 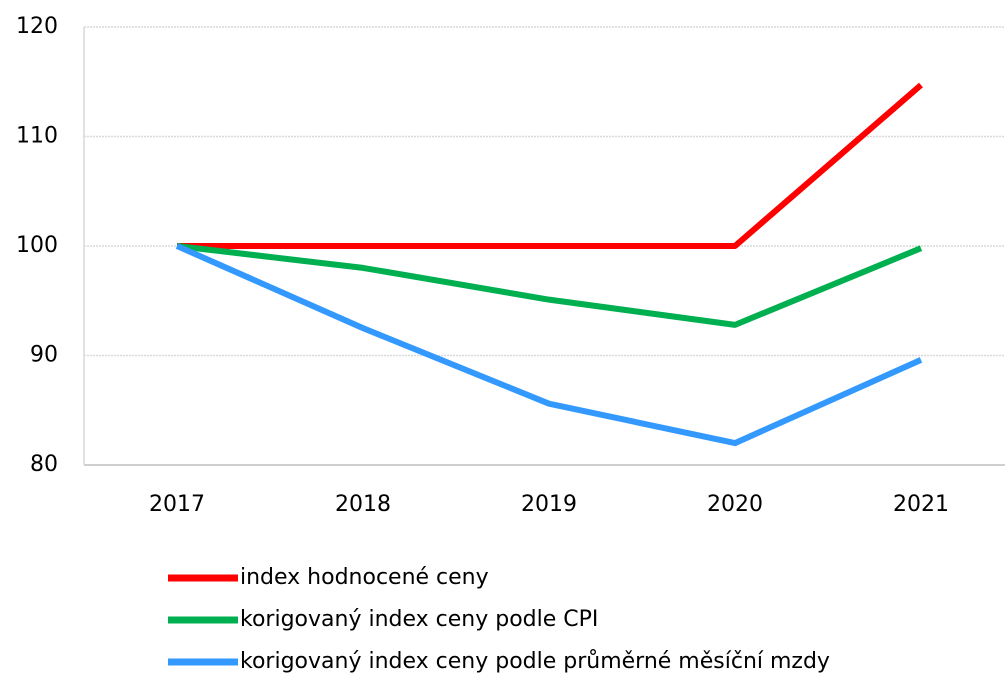 I want to click on data-line, so click(x=549, y=285).